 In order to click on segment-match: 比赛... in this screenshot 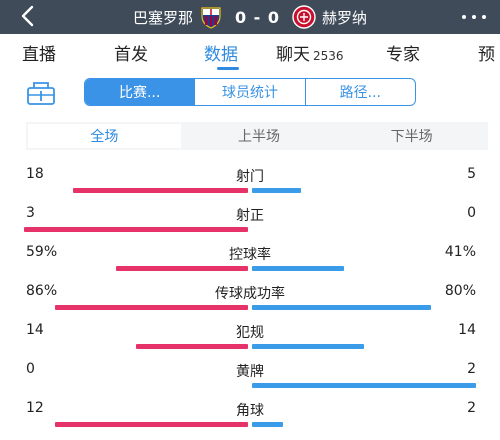, I will do `click(140, 92)`.